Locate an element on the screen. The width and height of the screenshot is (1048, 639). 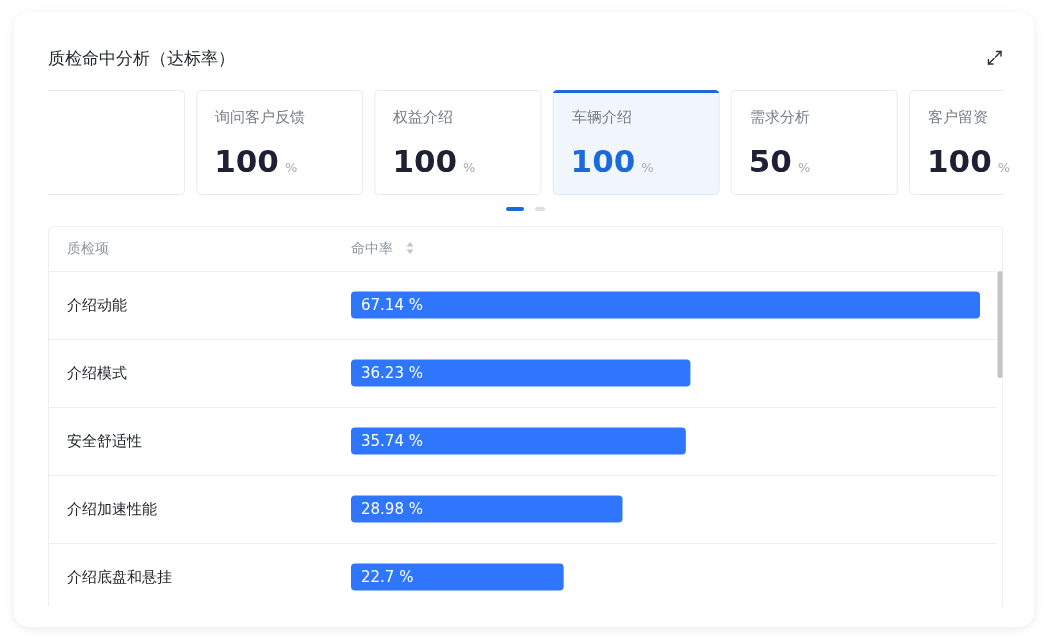
data-label: 36.23 % is located at coordinates (392, 373).